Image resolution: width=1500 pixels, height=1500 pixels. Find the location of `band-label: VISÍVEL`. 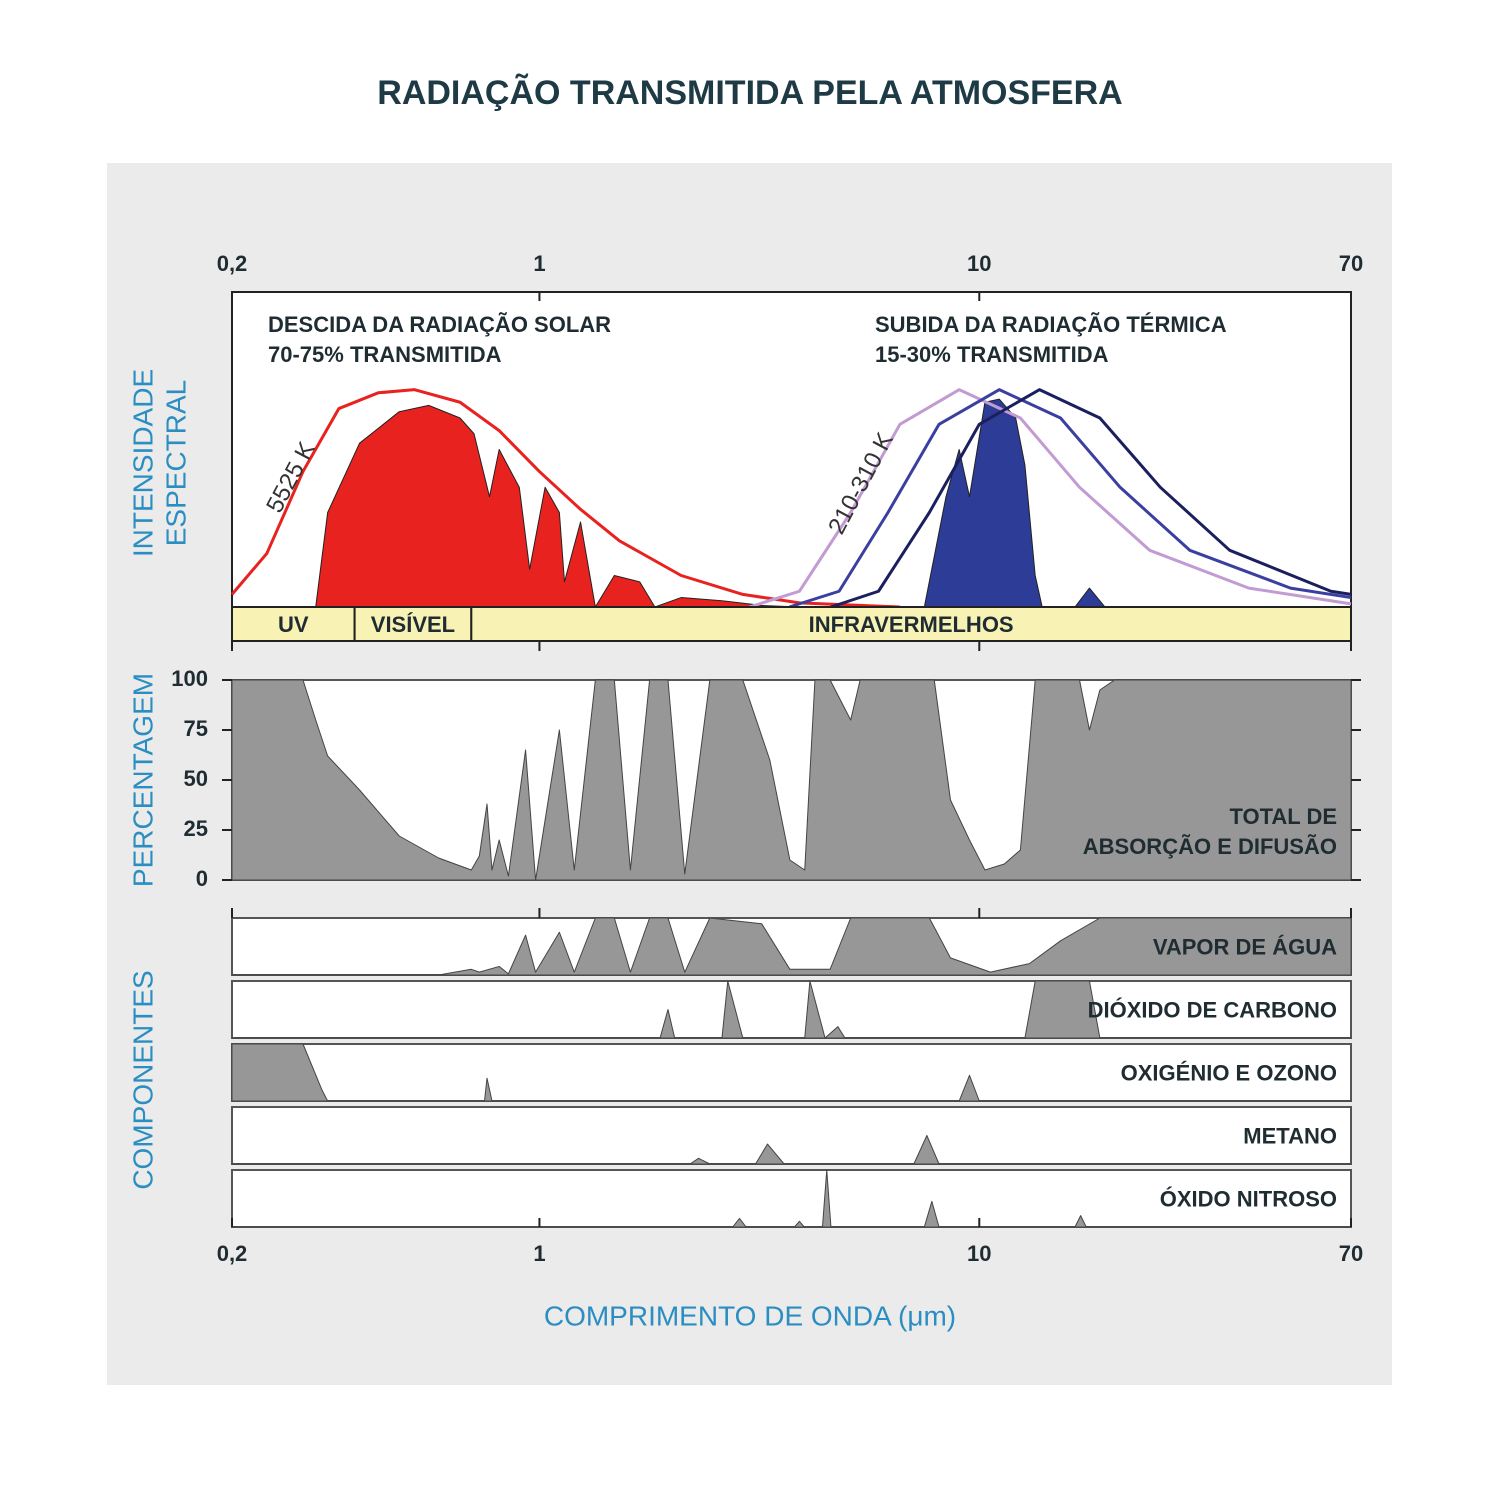

band-label: VISÍVEL is located at coordinates (413, 624).